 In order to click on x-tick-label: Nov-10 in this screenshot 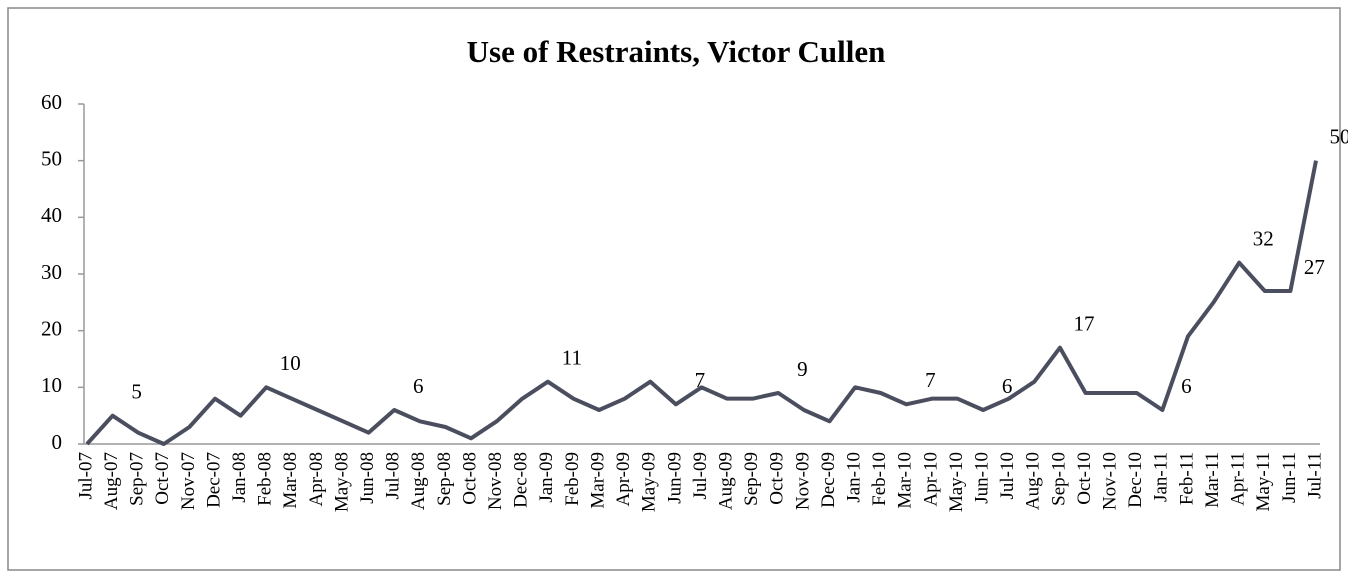, I will do `click(1110, 481)`.